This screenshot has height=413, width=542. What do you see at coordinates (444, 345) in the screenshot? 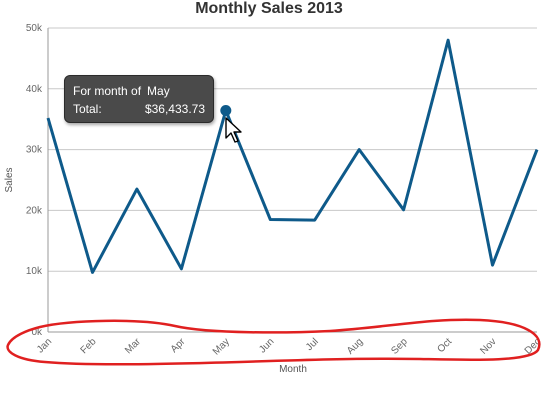
I see `x-tick-label: Oct` at bounding box center [444, 345].